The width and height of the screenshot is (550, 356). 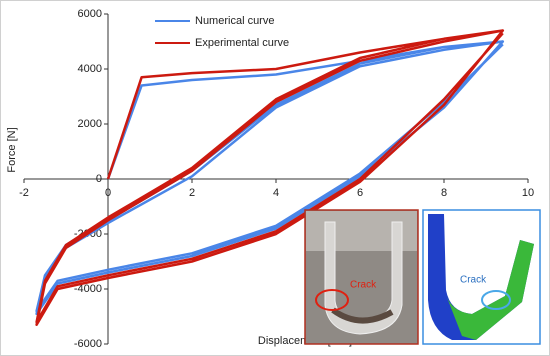 I want to click on legend-label: Numerical curve, so click(x=234, y=21).